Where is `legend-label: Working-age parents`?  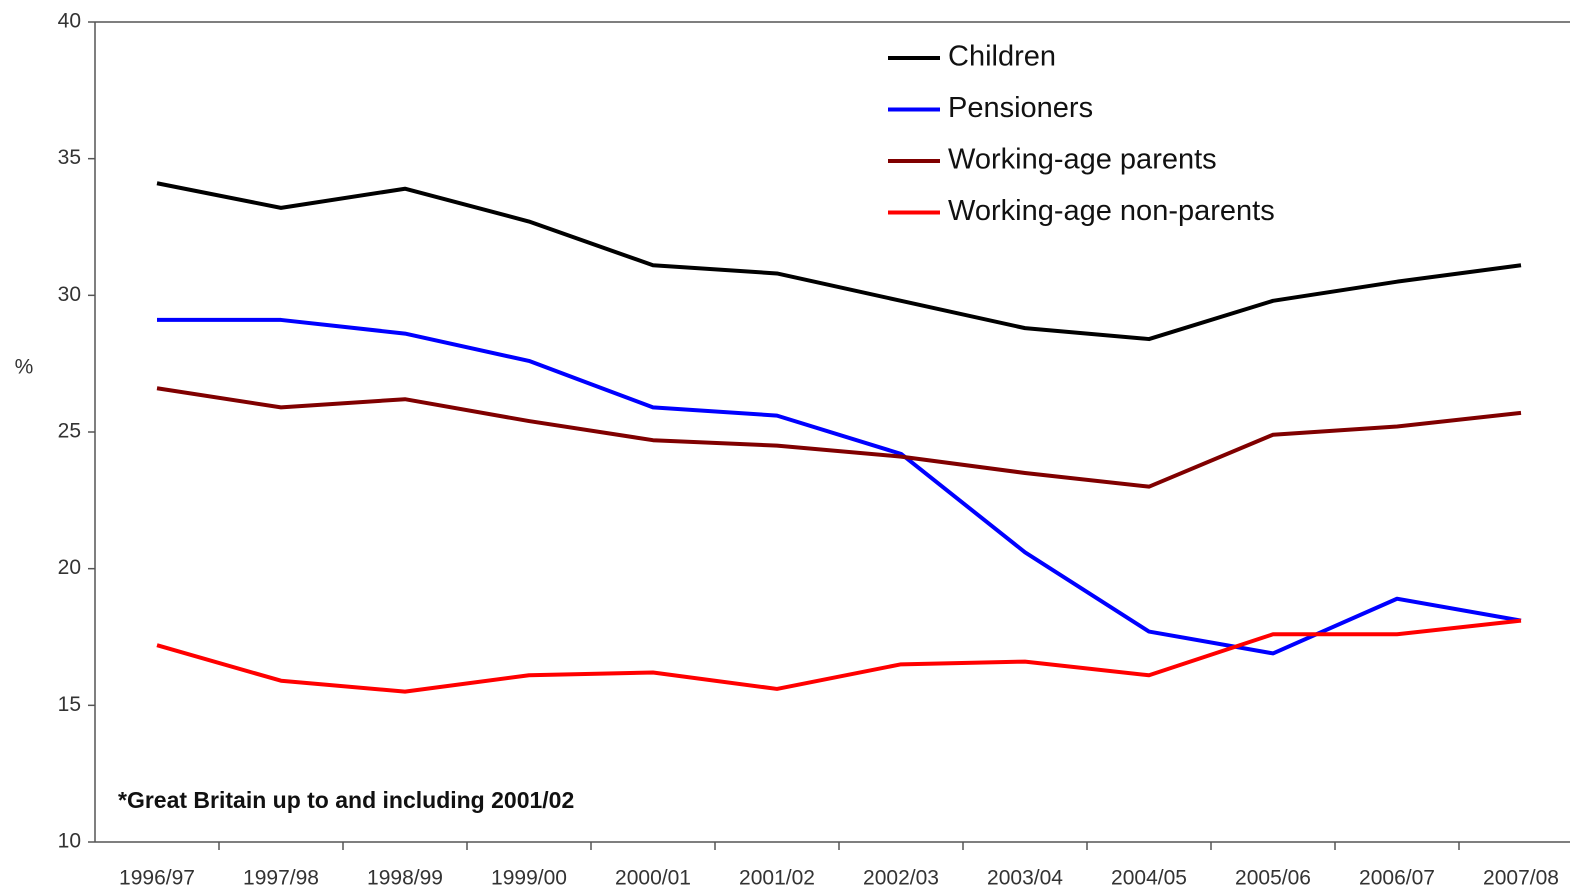 legend-label: Working-age parents is located at coordinates (1082, 160).